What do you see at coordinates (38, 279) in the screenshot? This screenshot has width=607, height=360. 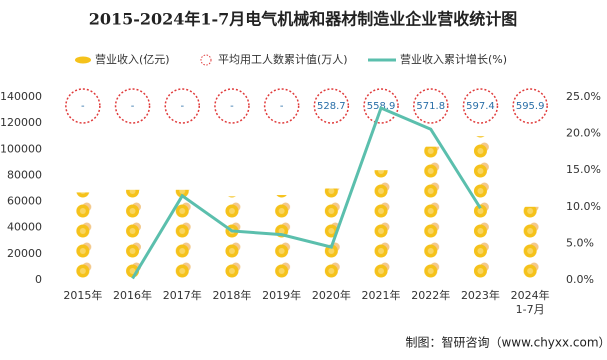 I see `y-tick-label: 0` at bounding box center [38, 279].